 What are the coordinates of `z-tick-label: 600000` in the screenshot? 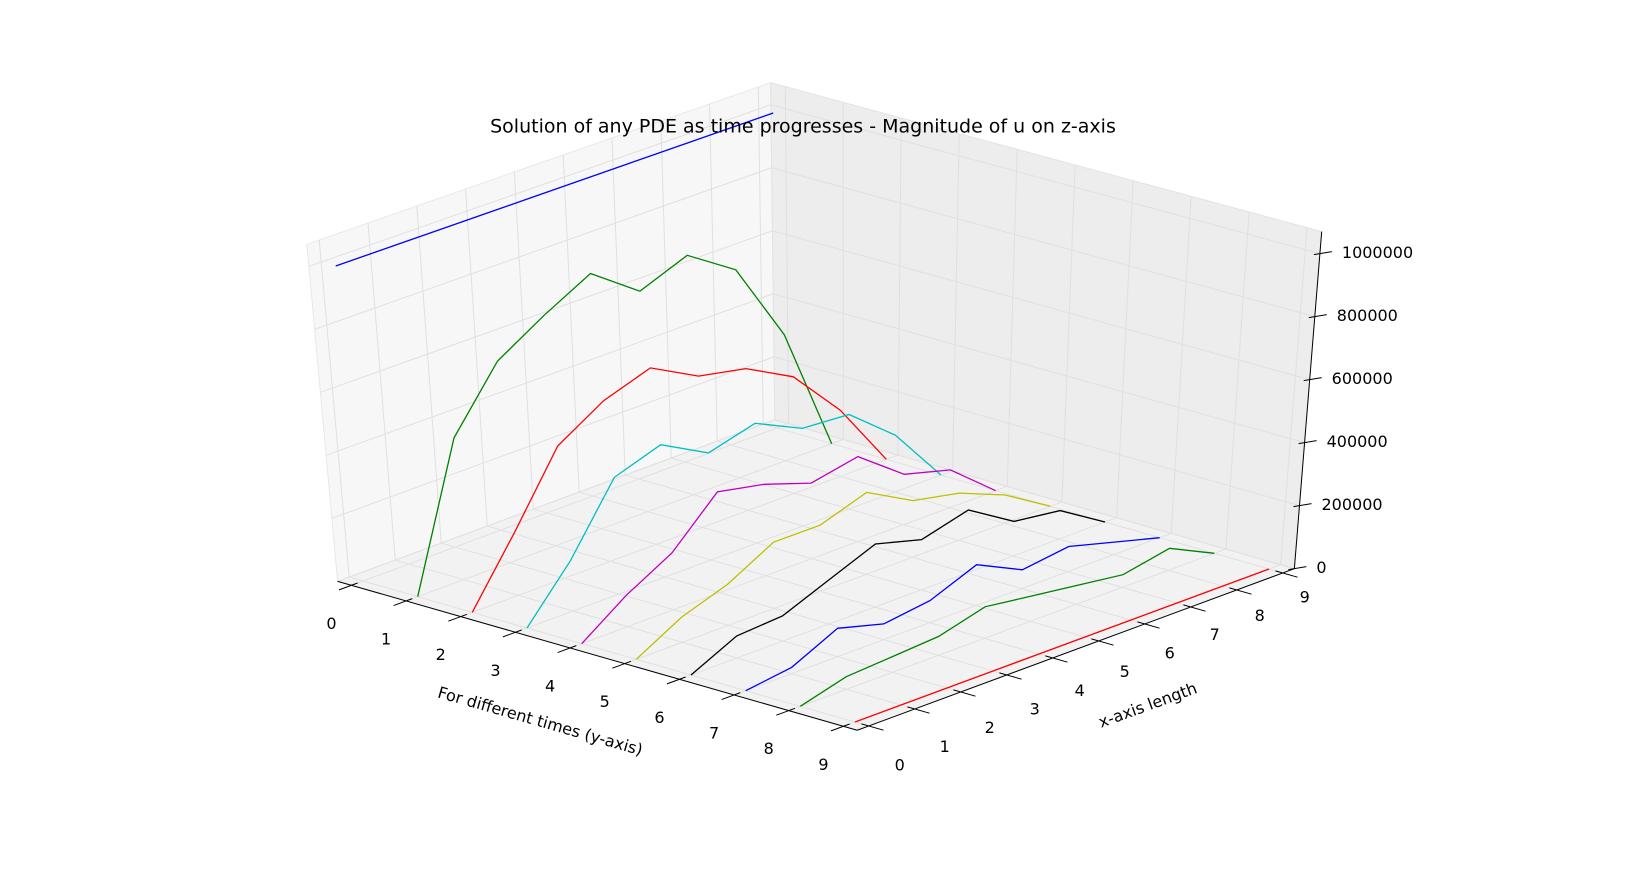 It's located at (1362, 378).